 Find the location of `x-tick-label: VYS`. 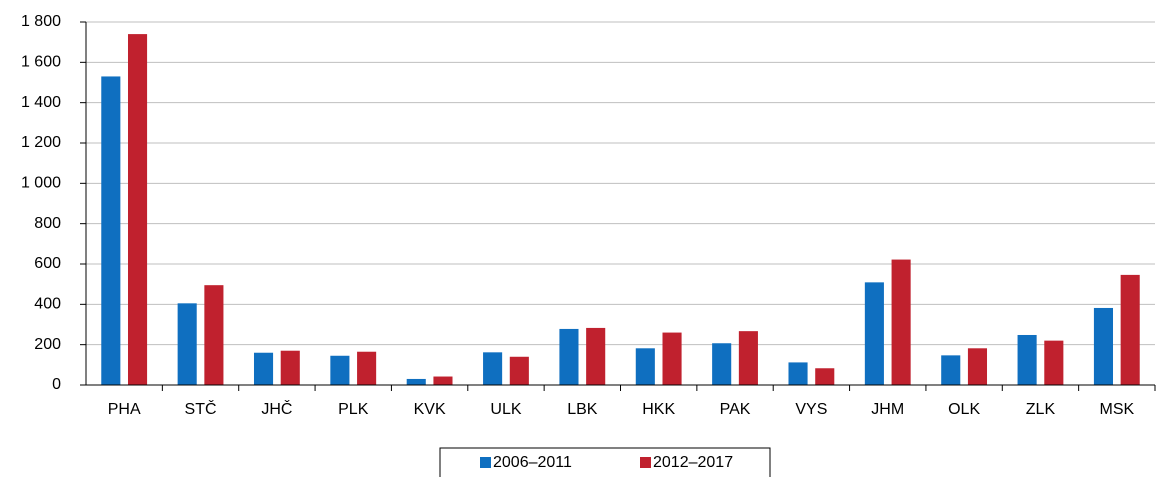

x-tick-label: VYS is located at coordinates (811, 409).